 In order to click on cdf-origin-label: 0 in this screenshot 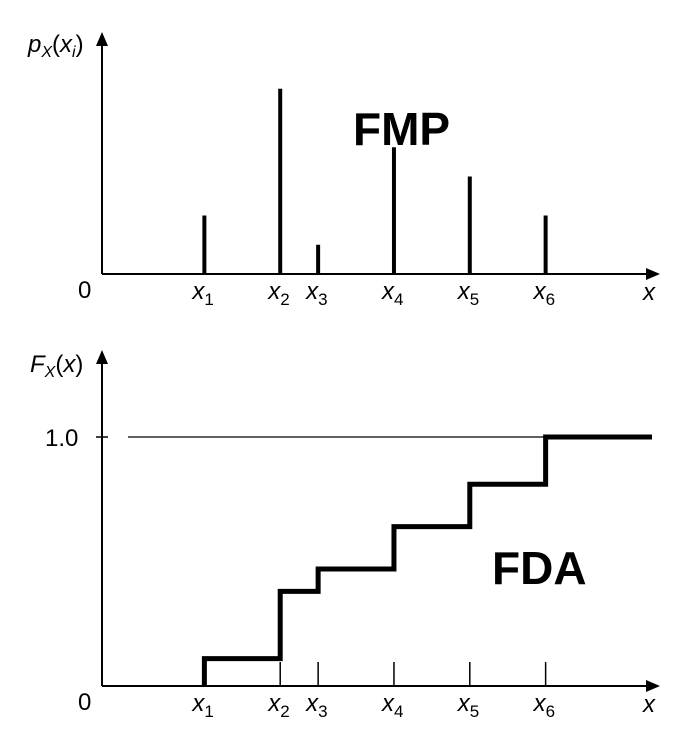, I will do `click(84, 702)`.